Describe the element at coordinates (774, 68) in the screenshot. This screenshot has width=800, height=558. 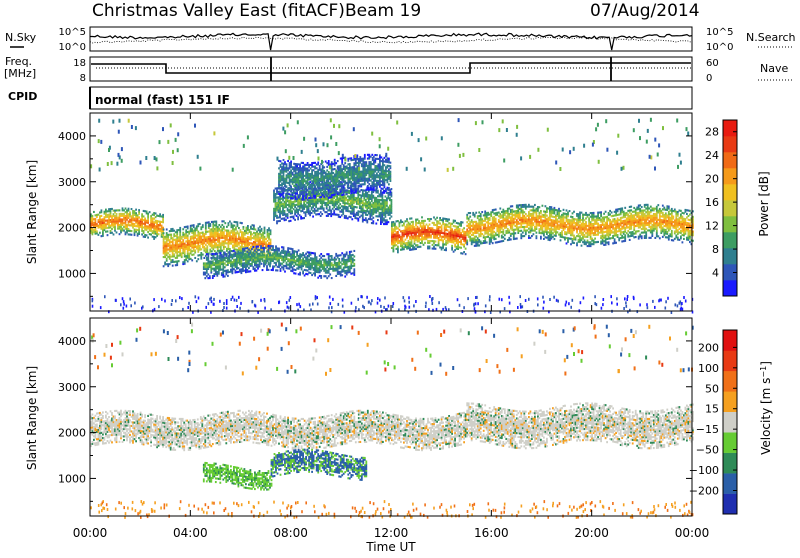
I see `nave-label: Nave` at that location.